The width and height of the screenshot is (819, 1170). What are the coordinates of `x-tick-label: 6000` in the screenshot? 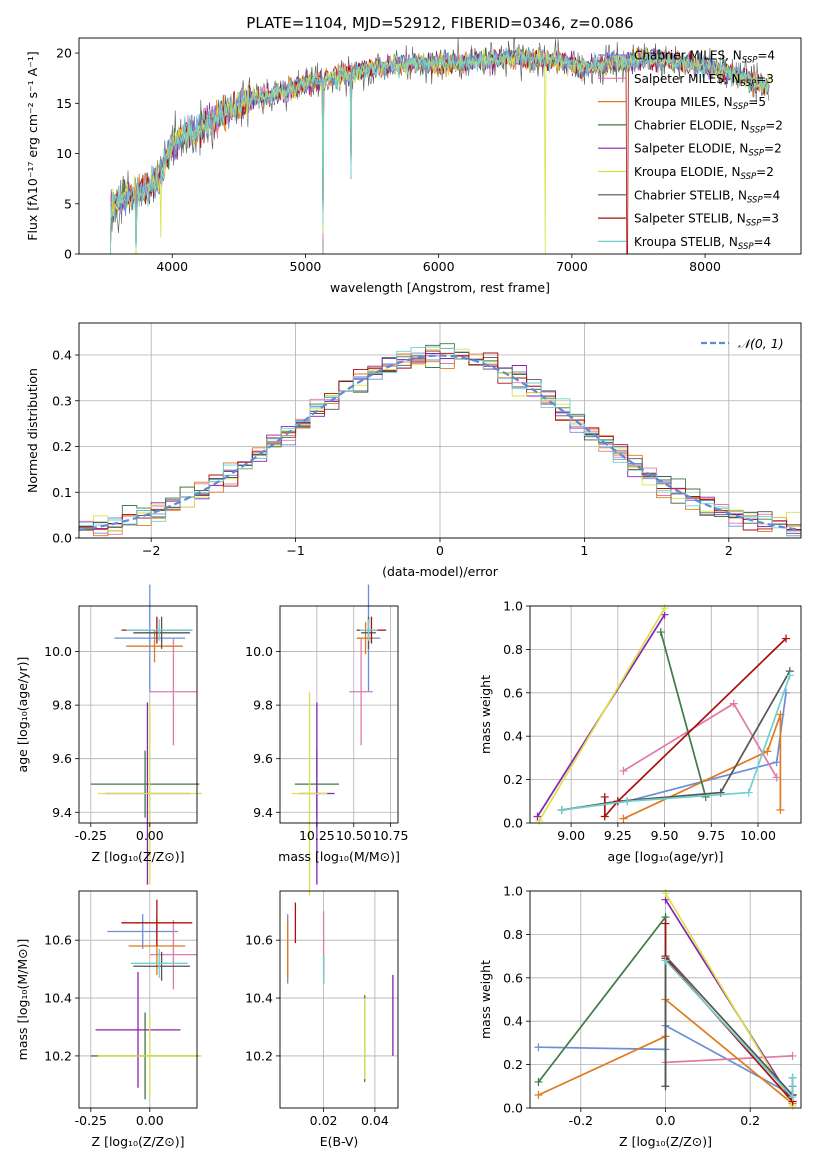 It's located at (439, 266).